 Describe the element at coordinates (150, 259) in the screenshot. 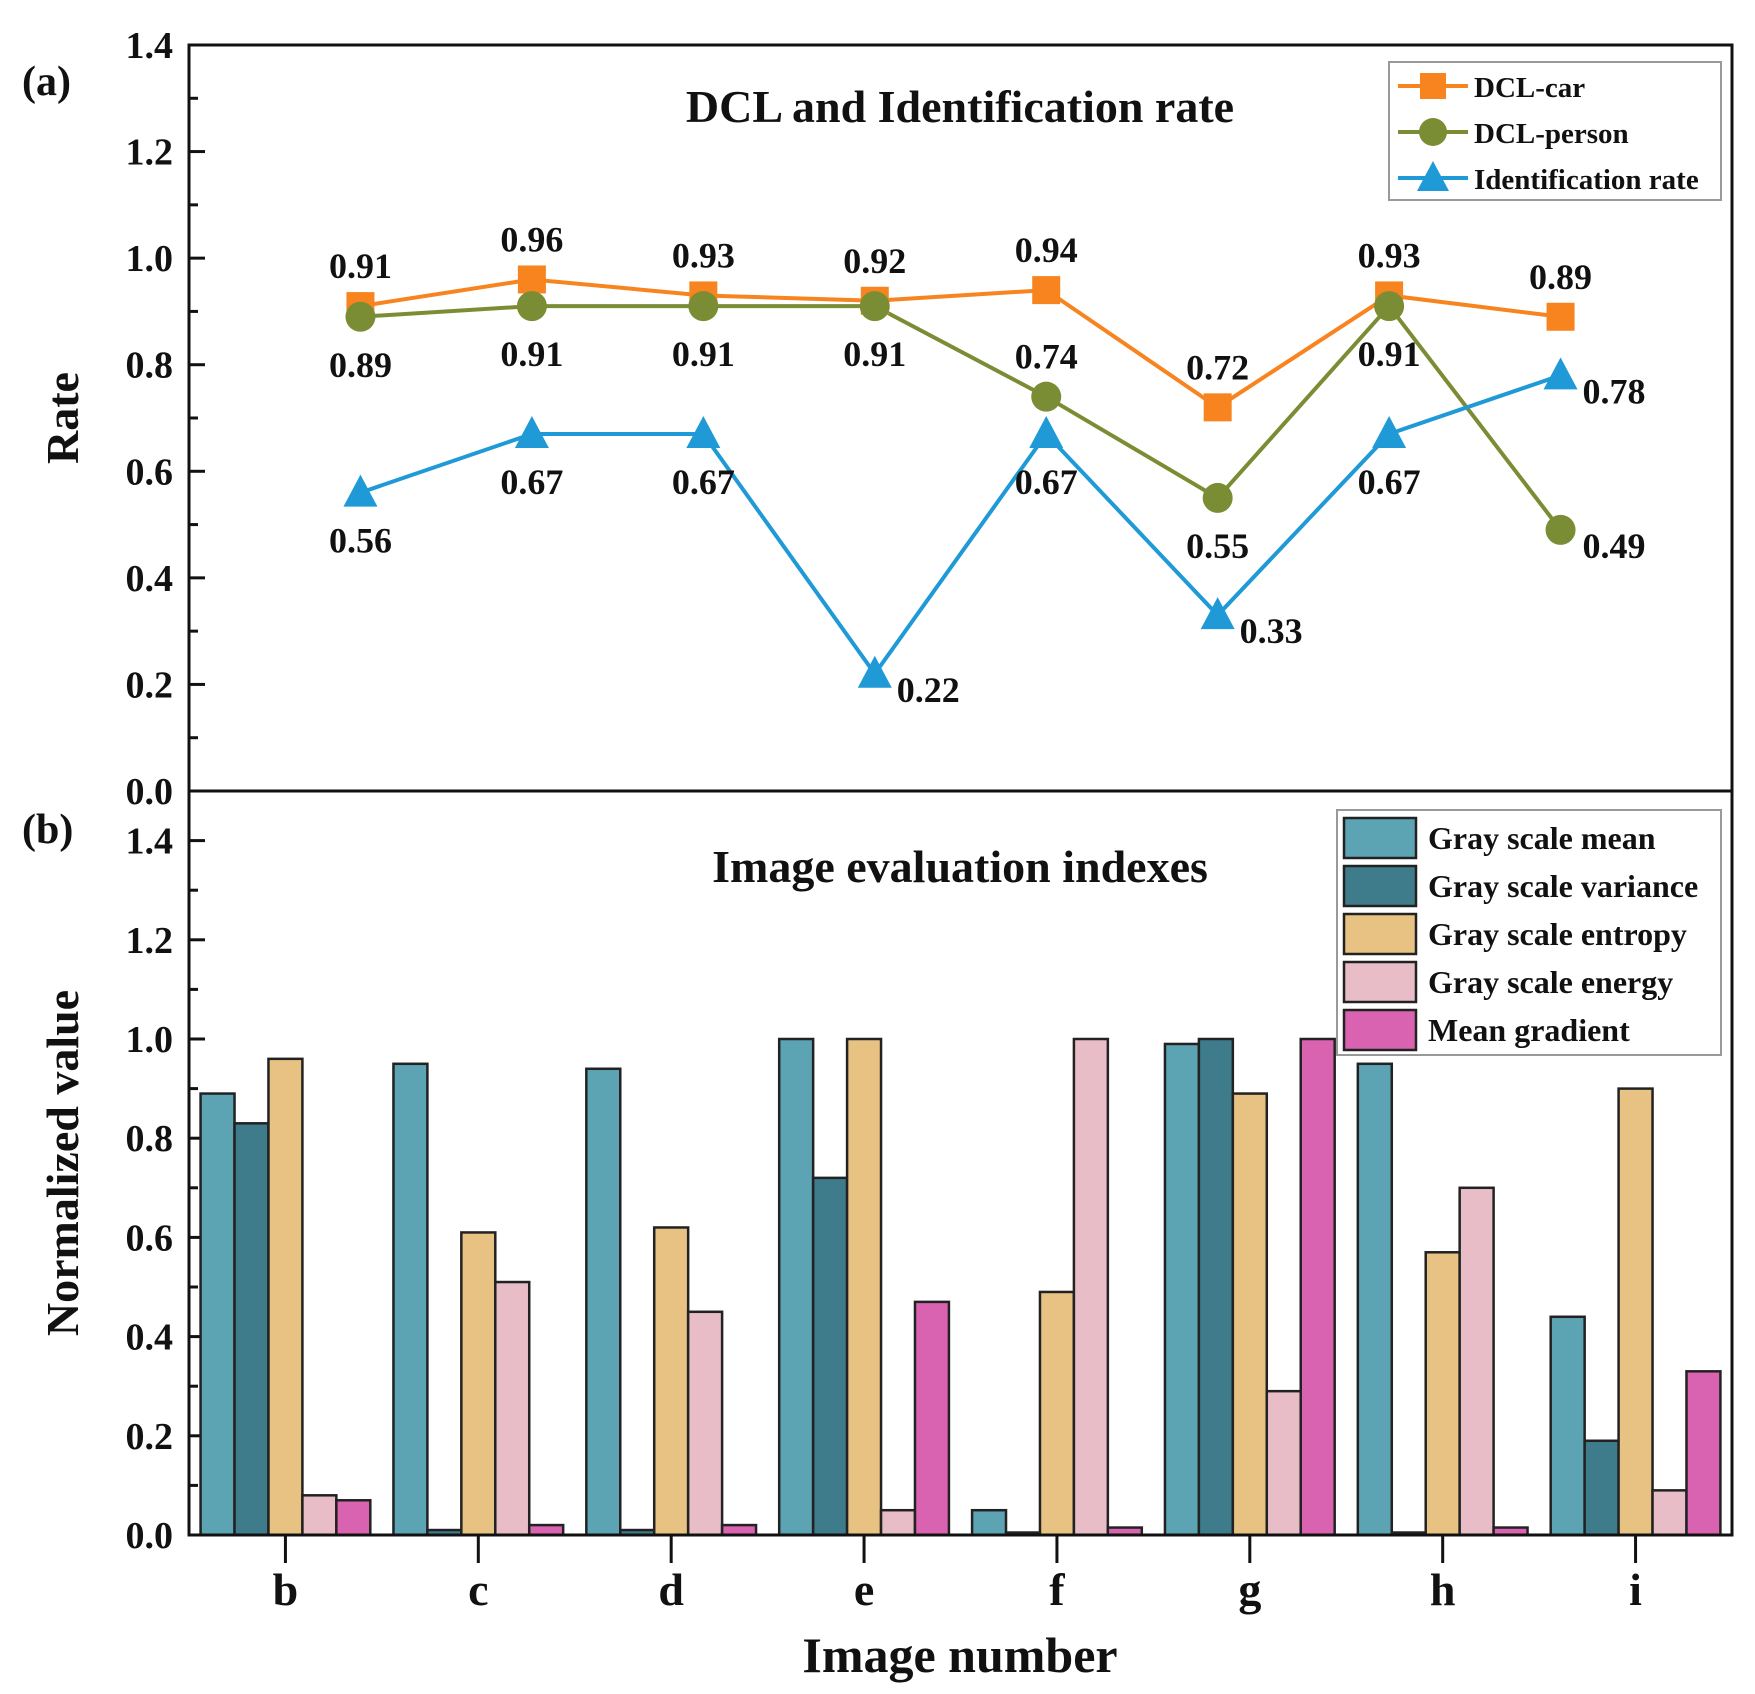

I see `panel-a-y-tick-label: 1.0` at that location.